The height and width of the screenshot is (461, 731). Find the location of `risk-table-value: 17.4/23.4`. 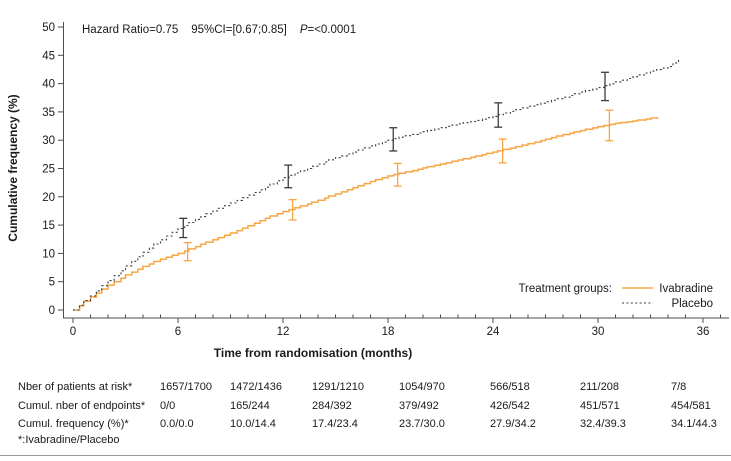

risk-table-value: 17.4/23.4 is located at coordinates (335, 424).